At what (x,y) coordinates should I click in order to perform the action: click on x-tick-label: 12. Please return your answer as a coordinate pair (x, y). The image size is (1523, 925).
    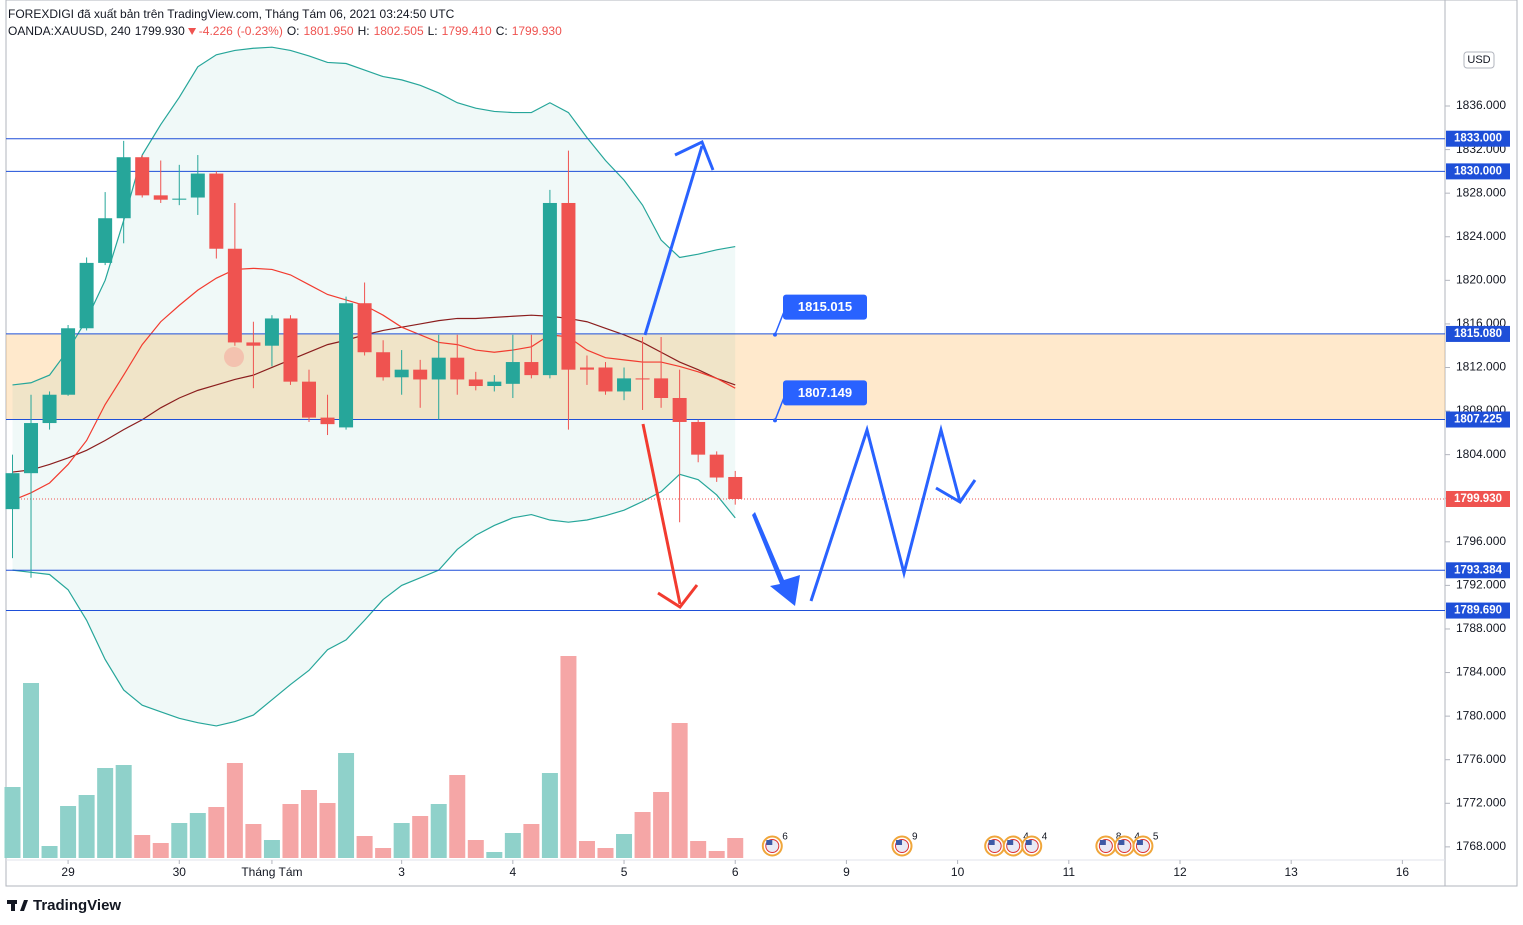
    Looking at the image, I should click on (1180, 872).